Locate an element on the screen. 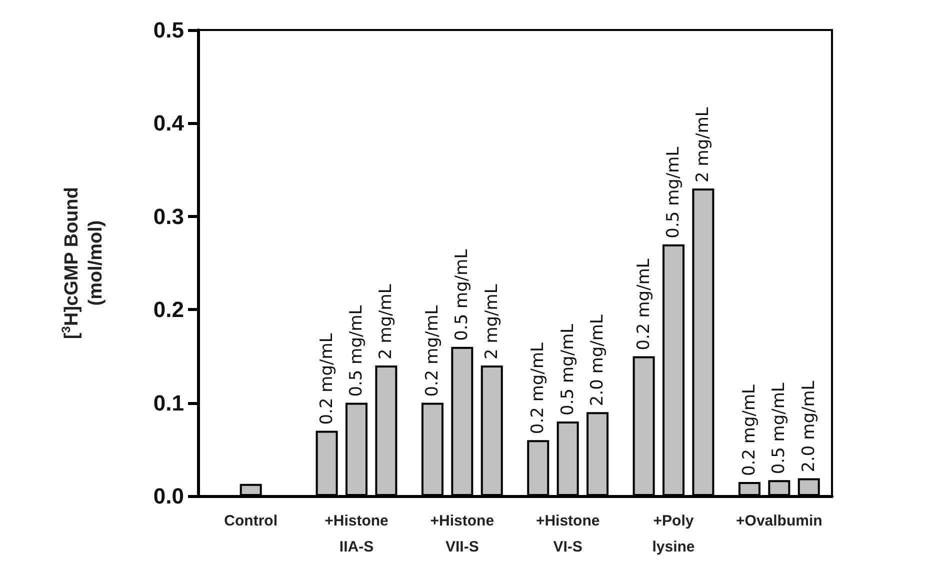  x-tick-label: +Histone VI-S is located at coordinates (568, 534).